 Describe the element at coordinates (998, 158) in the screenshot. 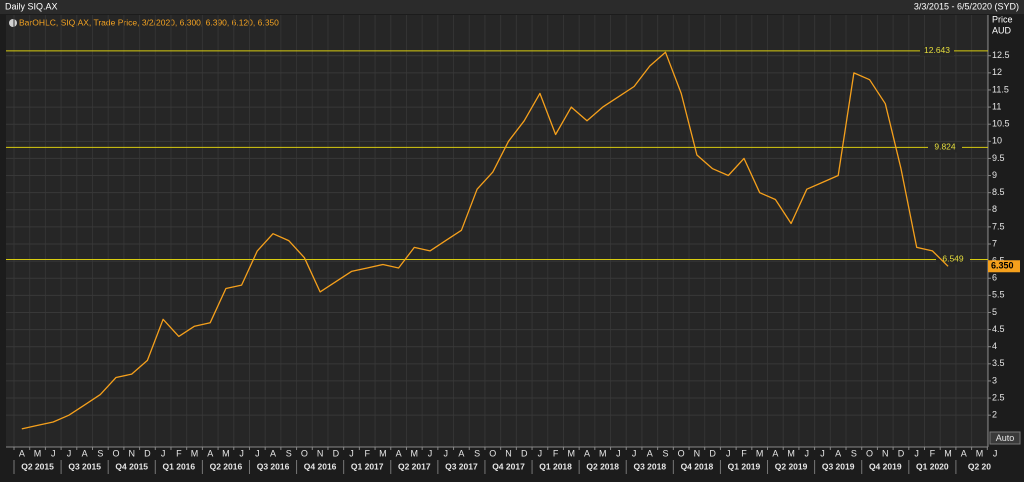

I see `y-tick-label: 9.5` at that location.